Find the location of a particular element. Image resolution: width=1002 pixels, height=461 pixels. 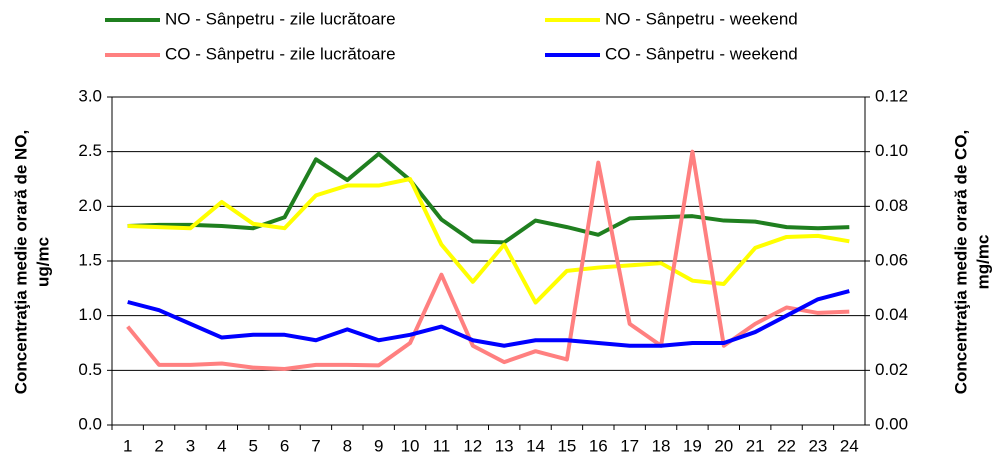

x-tick-label: 9 is located at coordinates (378, 445).